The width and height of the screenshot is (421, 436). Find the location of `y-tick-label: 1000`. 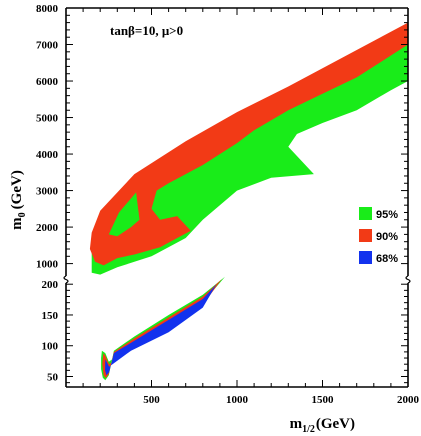

y-tick-label: 1000 is located at coordinates (47, 265).